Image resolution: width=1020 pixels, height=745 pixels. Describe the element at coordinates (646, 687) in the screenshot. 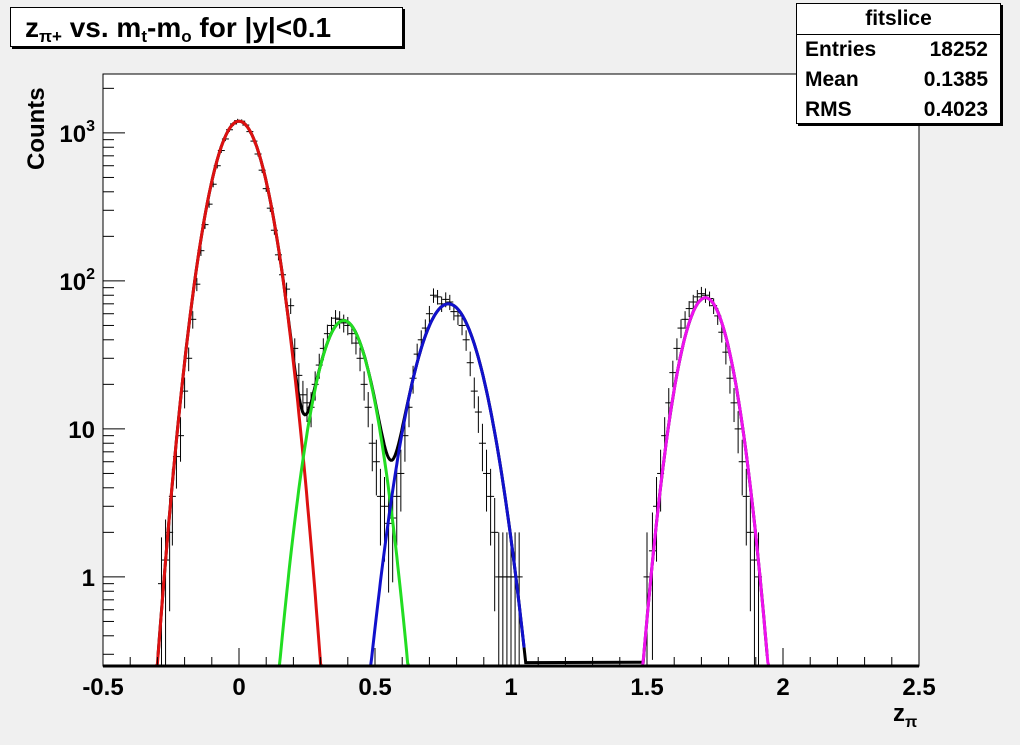

I see `x-tick-label: 1.5` at that location.